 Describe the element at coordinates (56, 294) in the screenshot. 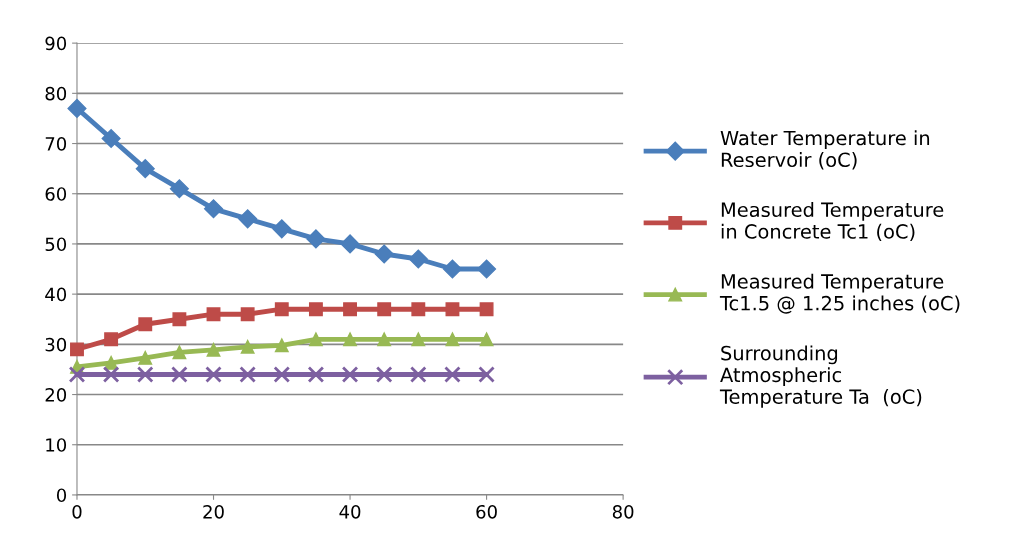

I see `y-tick-label: 40` at that location.